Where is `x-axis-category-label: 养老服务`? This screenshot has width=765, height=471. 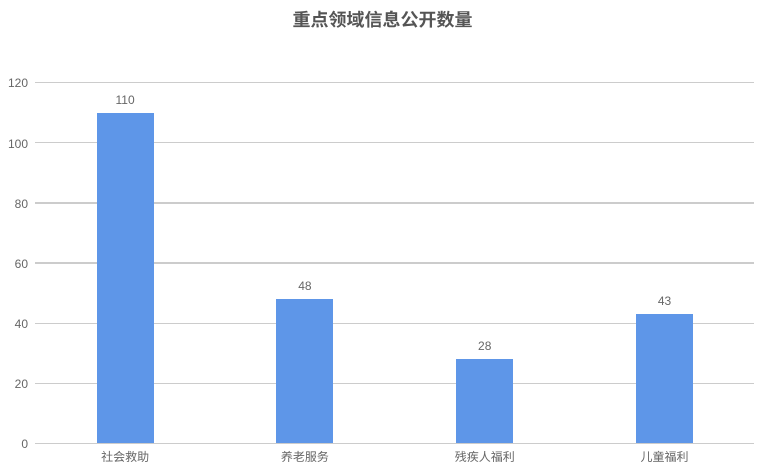
x-axis-category-label: 养老服务 is located at coordinates (304, 456).